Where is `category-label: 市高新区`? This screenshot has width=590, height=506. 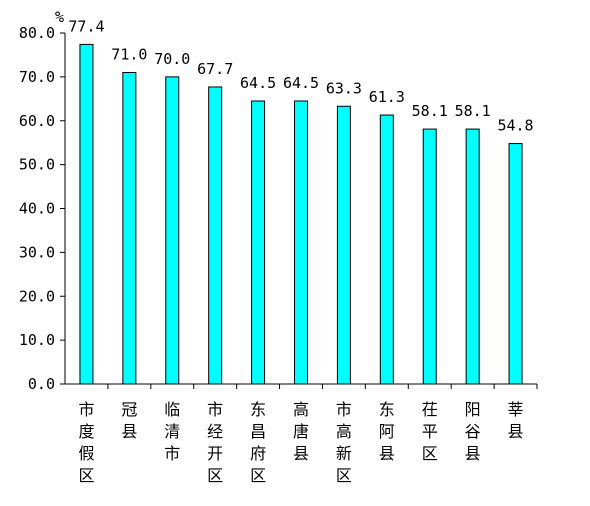 category-label: 市高新区 is located at coordinates (344, 442).